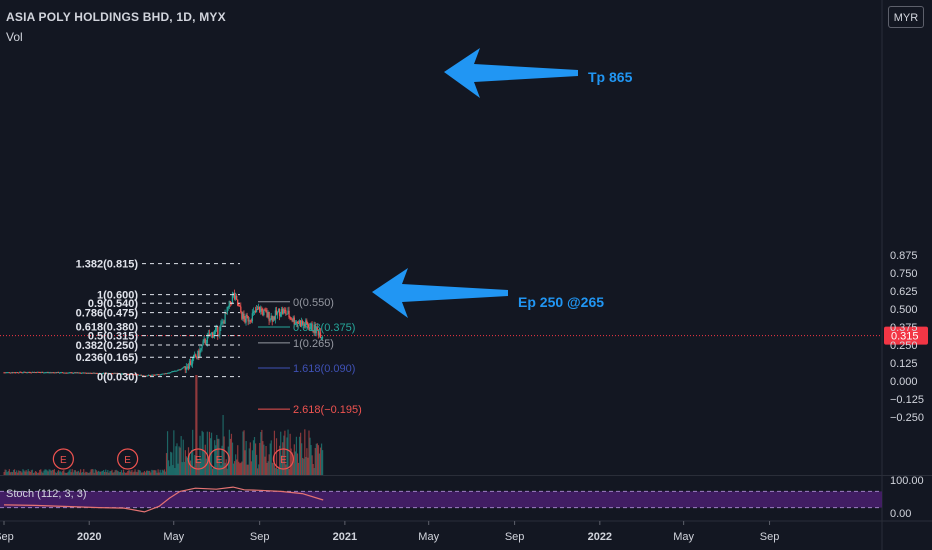 This screenshot has width=932, height=550. What do you see at coordinates (7, 537) in the screenshot?
I see `time-tick-label: Sep` at bounding box center [7, 537].